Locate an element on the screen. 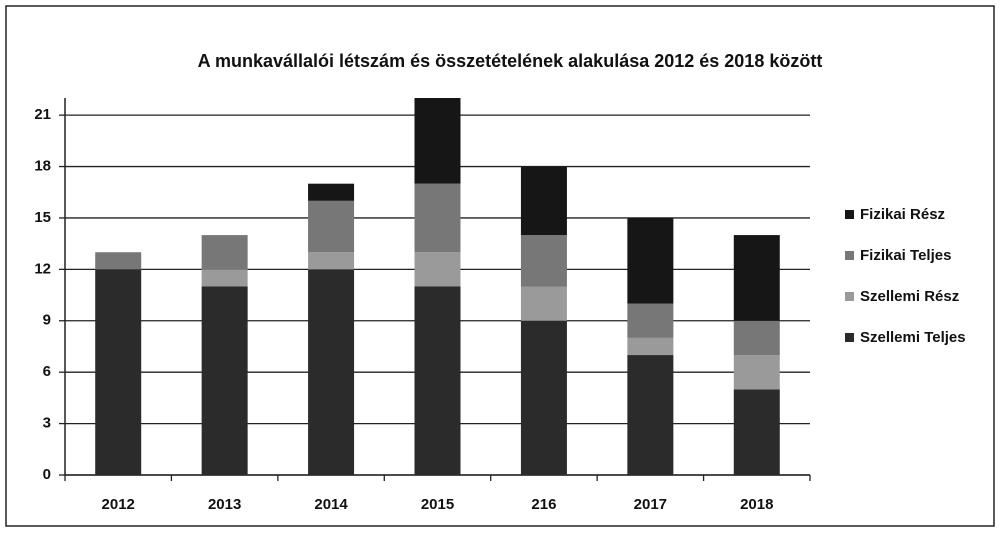 The height and width of the screenshot is (539, 1002). x-tick-label: 2018 is located at coordinates (756, 504).